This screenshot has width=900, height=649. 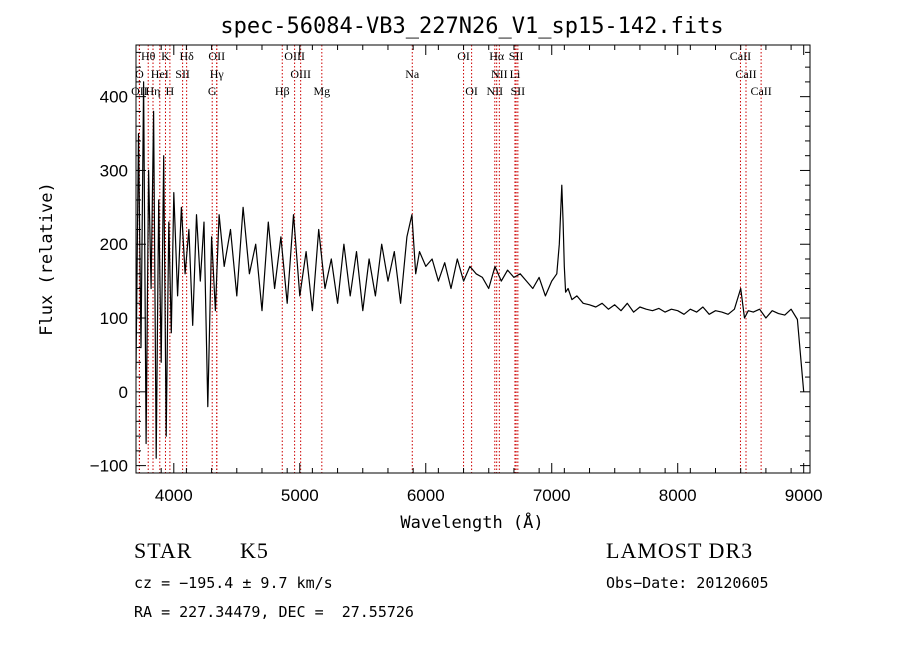 I want to click on chart-title: spec-56084-VB3_227N26_V1_sp15-142.fits, so click(x=471, y=26).